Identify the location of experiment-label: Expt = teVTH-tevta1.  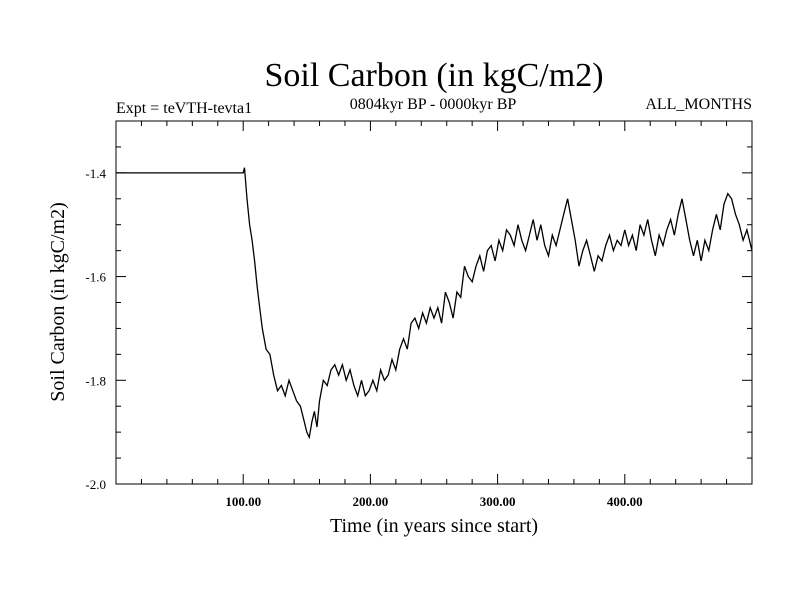
(184, 108).